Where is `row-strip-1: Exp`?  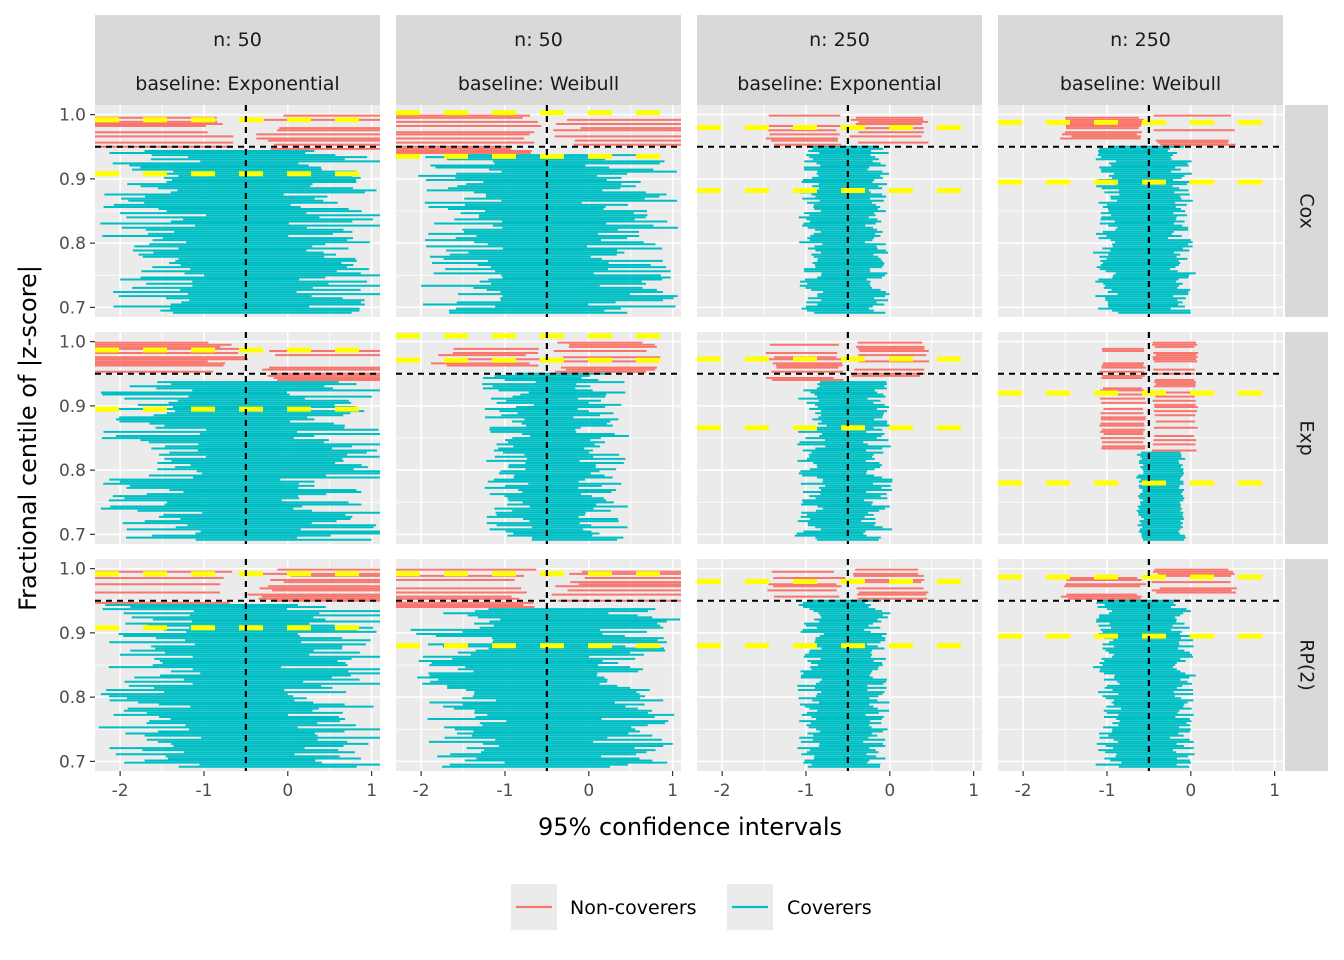
row-strip-1: Exp is located at coordinates (1306, 438).